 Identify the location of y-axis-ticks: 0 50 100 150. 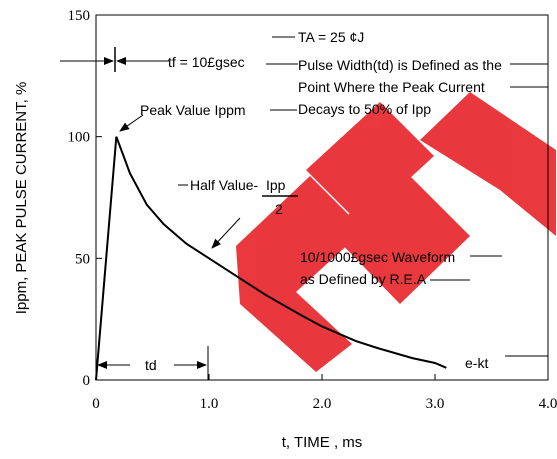
(85, 198).